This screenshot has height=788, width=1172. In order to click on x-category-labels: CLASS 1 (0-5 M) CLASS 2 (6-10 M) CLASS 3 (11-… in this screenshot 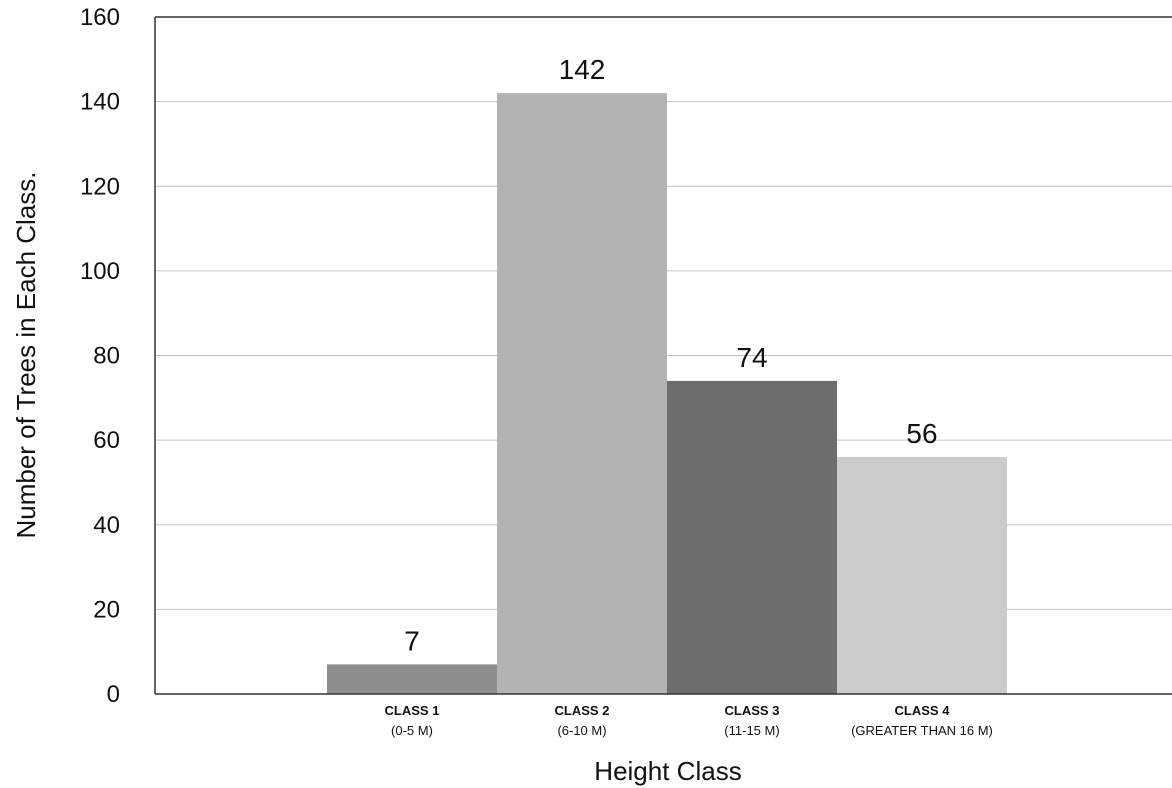, I will do `click(689, 720)`.